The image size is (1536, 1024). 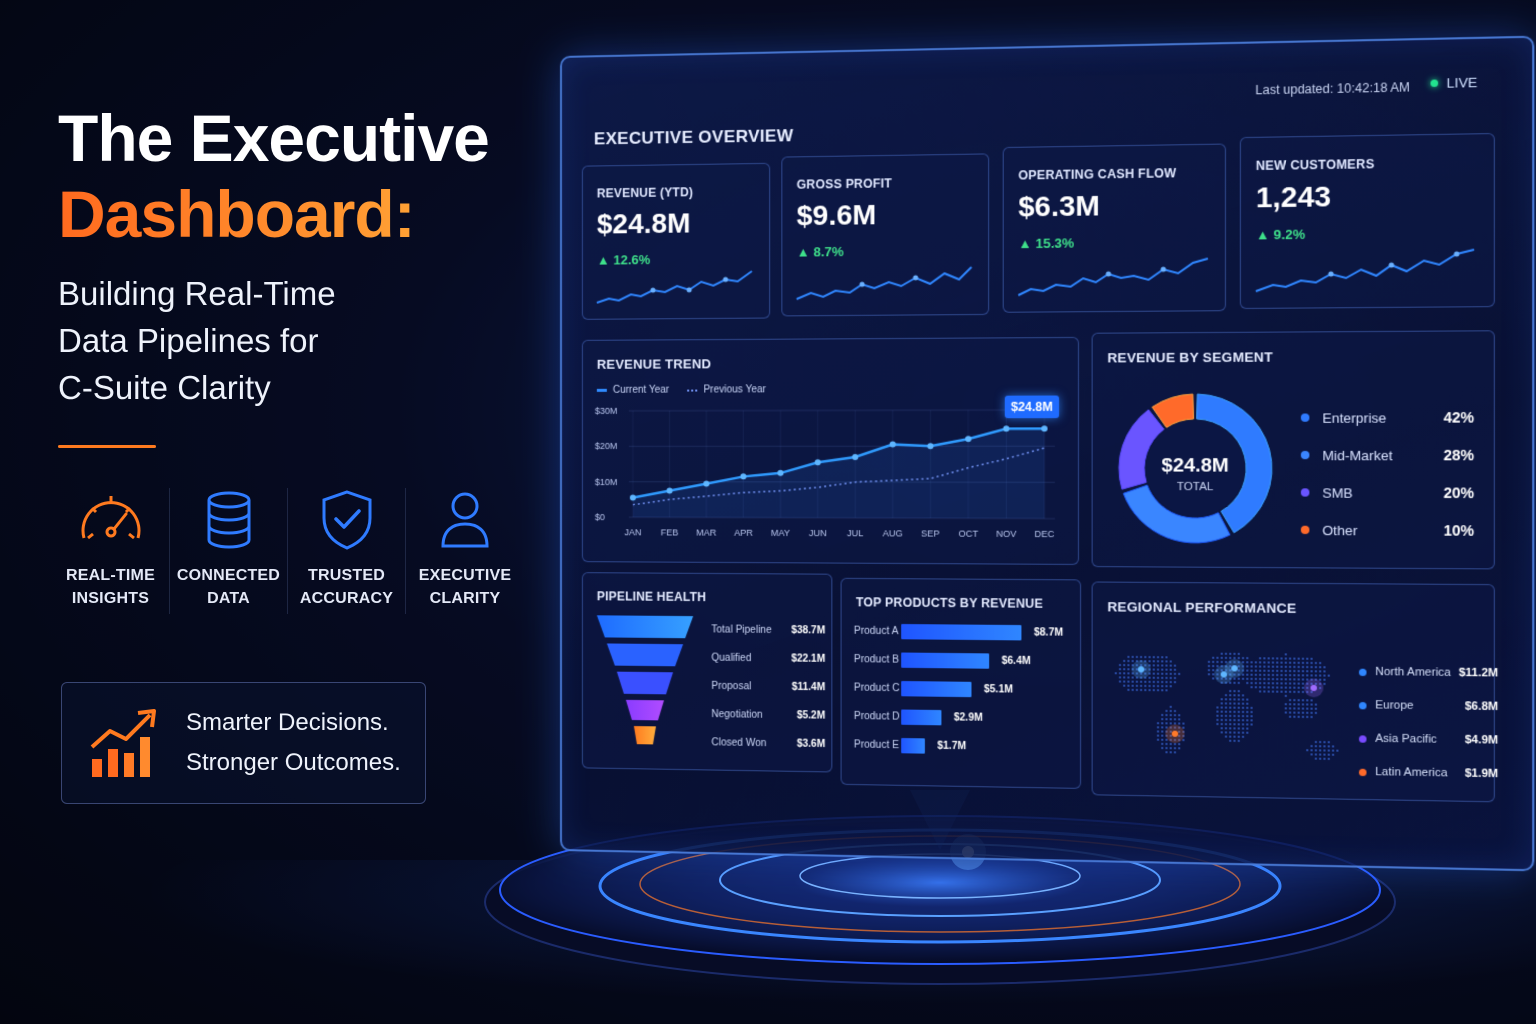 I want to click on region-row-north-america: North America $11.2M, so click(x=1428, y=673).